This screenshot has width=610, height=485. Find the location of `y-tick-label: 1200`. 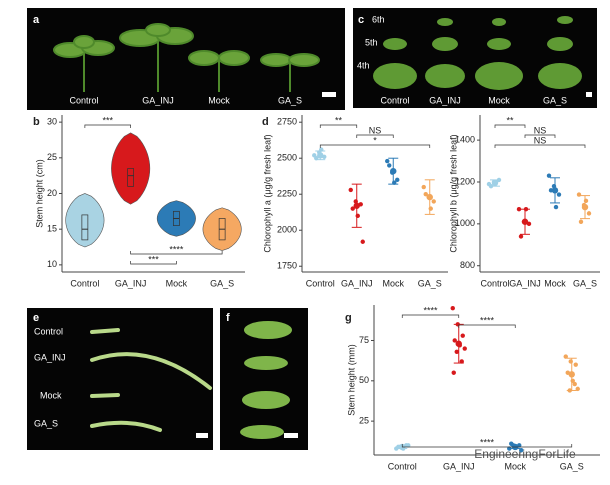

y-tick-label: 1200 is located at coordinates (465, 181).